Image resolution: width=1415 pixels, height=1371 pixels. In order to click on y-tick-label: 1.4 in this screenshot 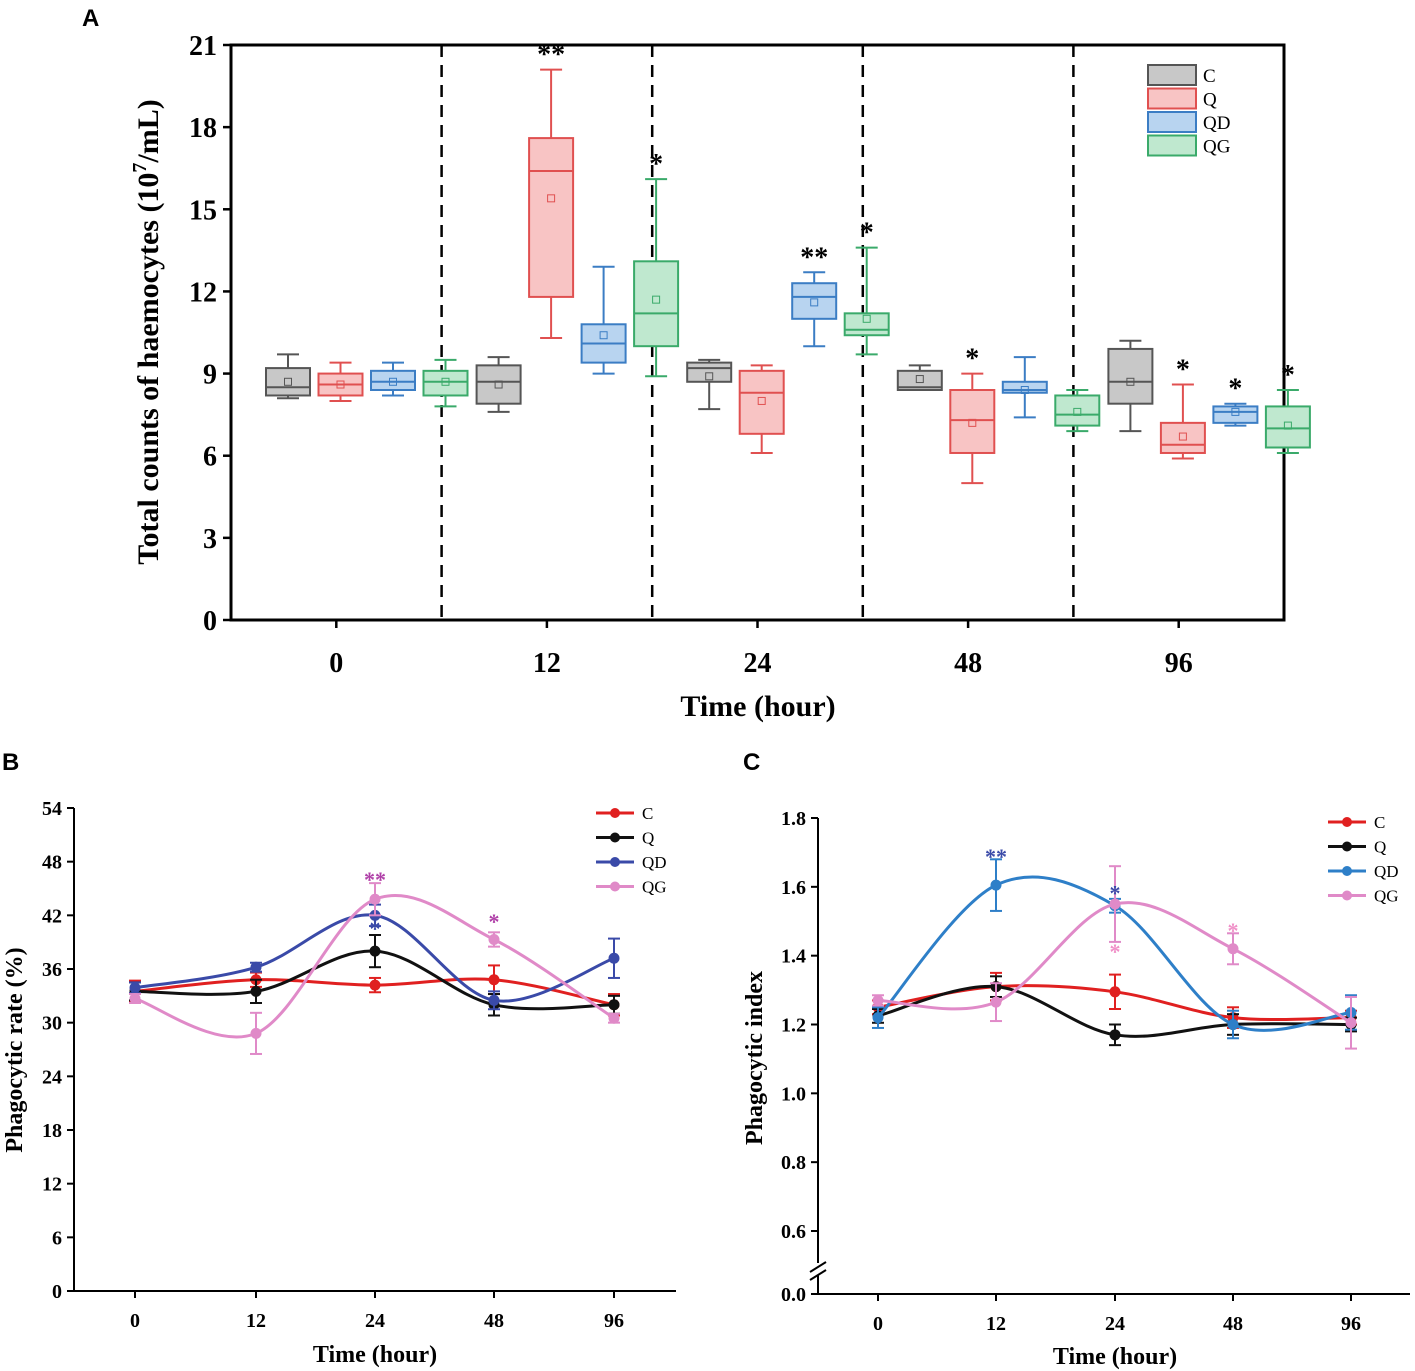, I will do `click(793, 957)`.